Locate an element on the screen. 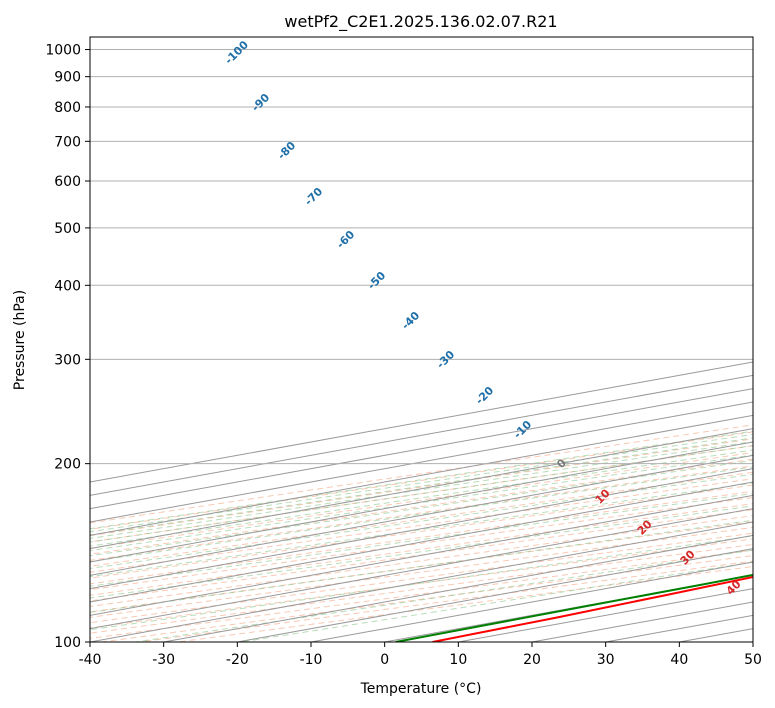 The width and height of the screenshot is (775, 708). y-tick-label: 900 is located at coordinates (67, 78).